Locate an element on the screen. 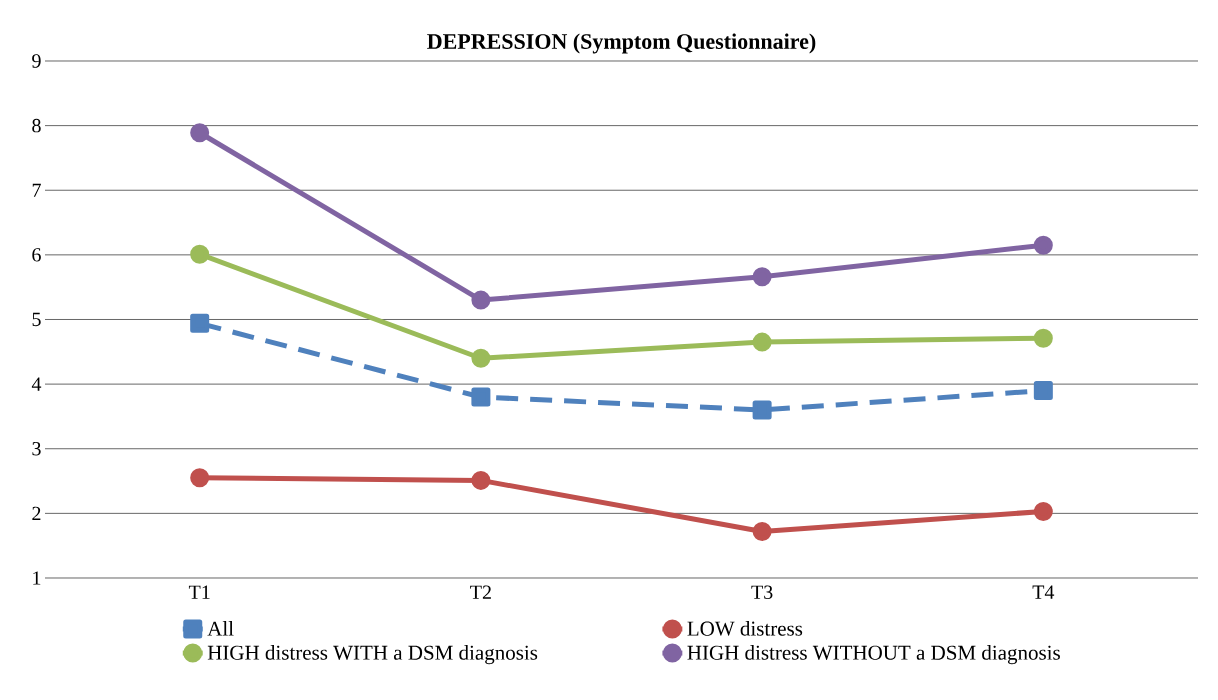  y-tick-label: 8 is located at coordinates (36, 125).